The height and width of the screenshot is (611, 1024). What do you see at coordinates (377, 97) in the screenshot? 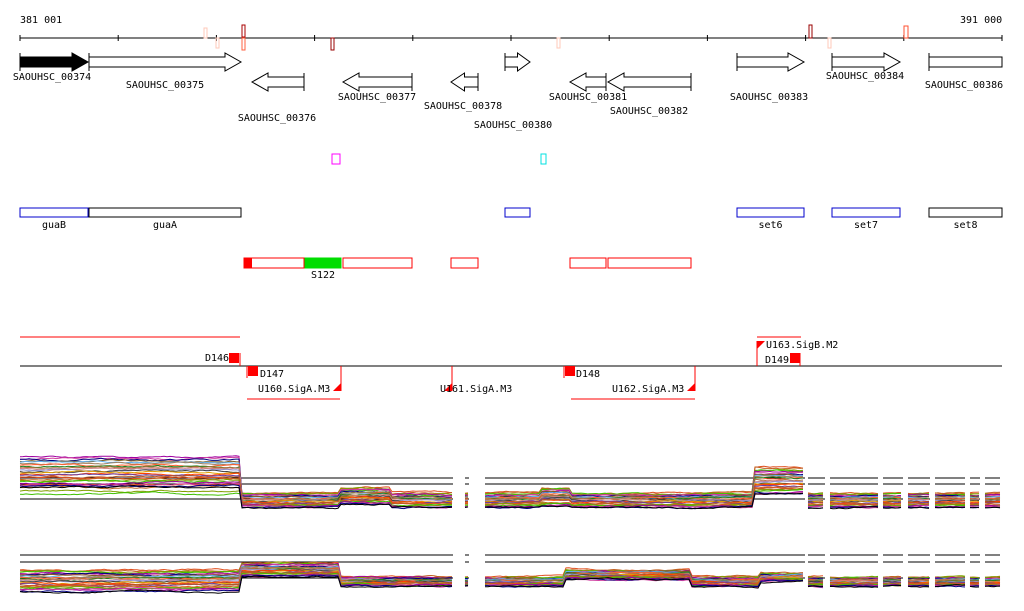
I see `gene-label: SAOUHSC_00377` at bounding box center [377, 97].